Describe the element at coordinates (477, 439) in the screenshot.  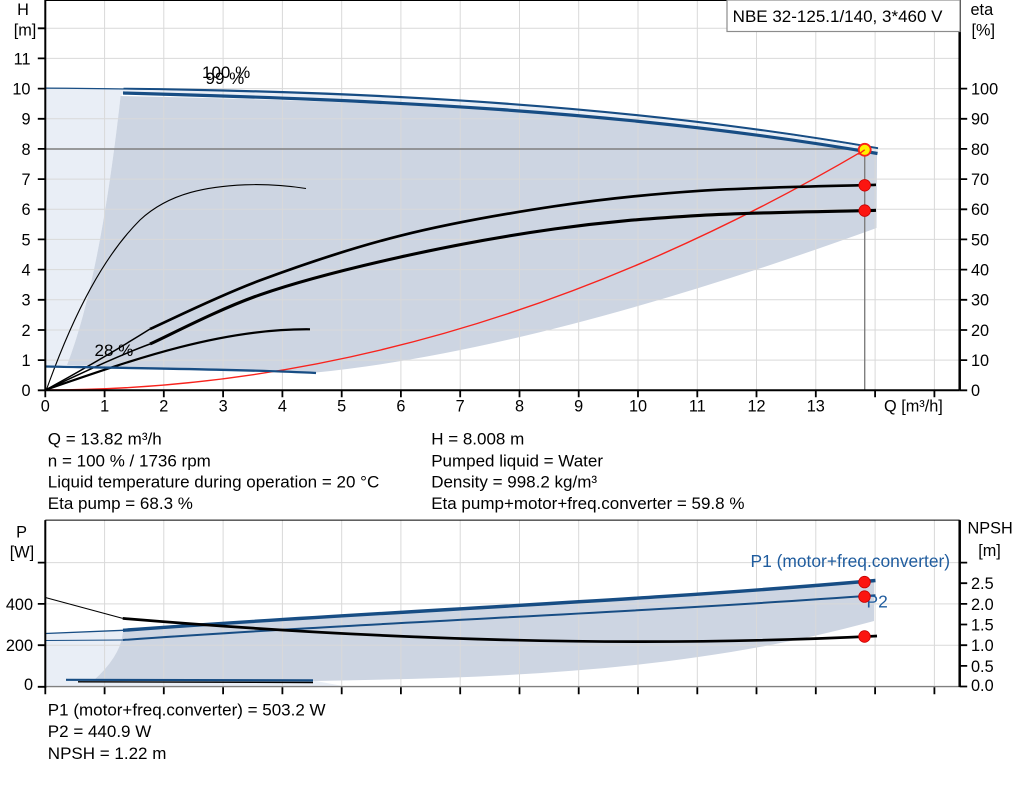
I see `svg-text: H = 8.008 m` at that location.